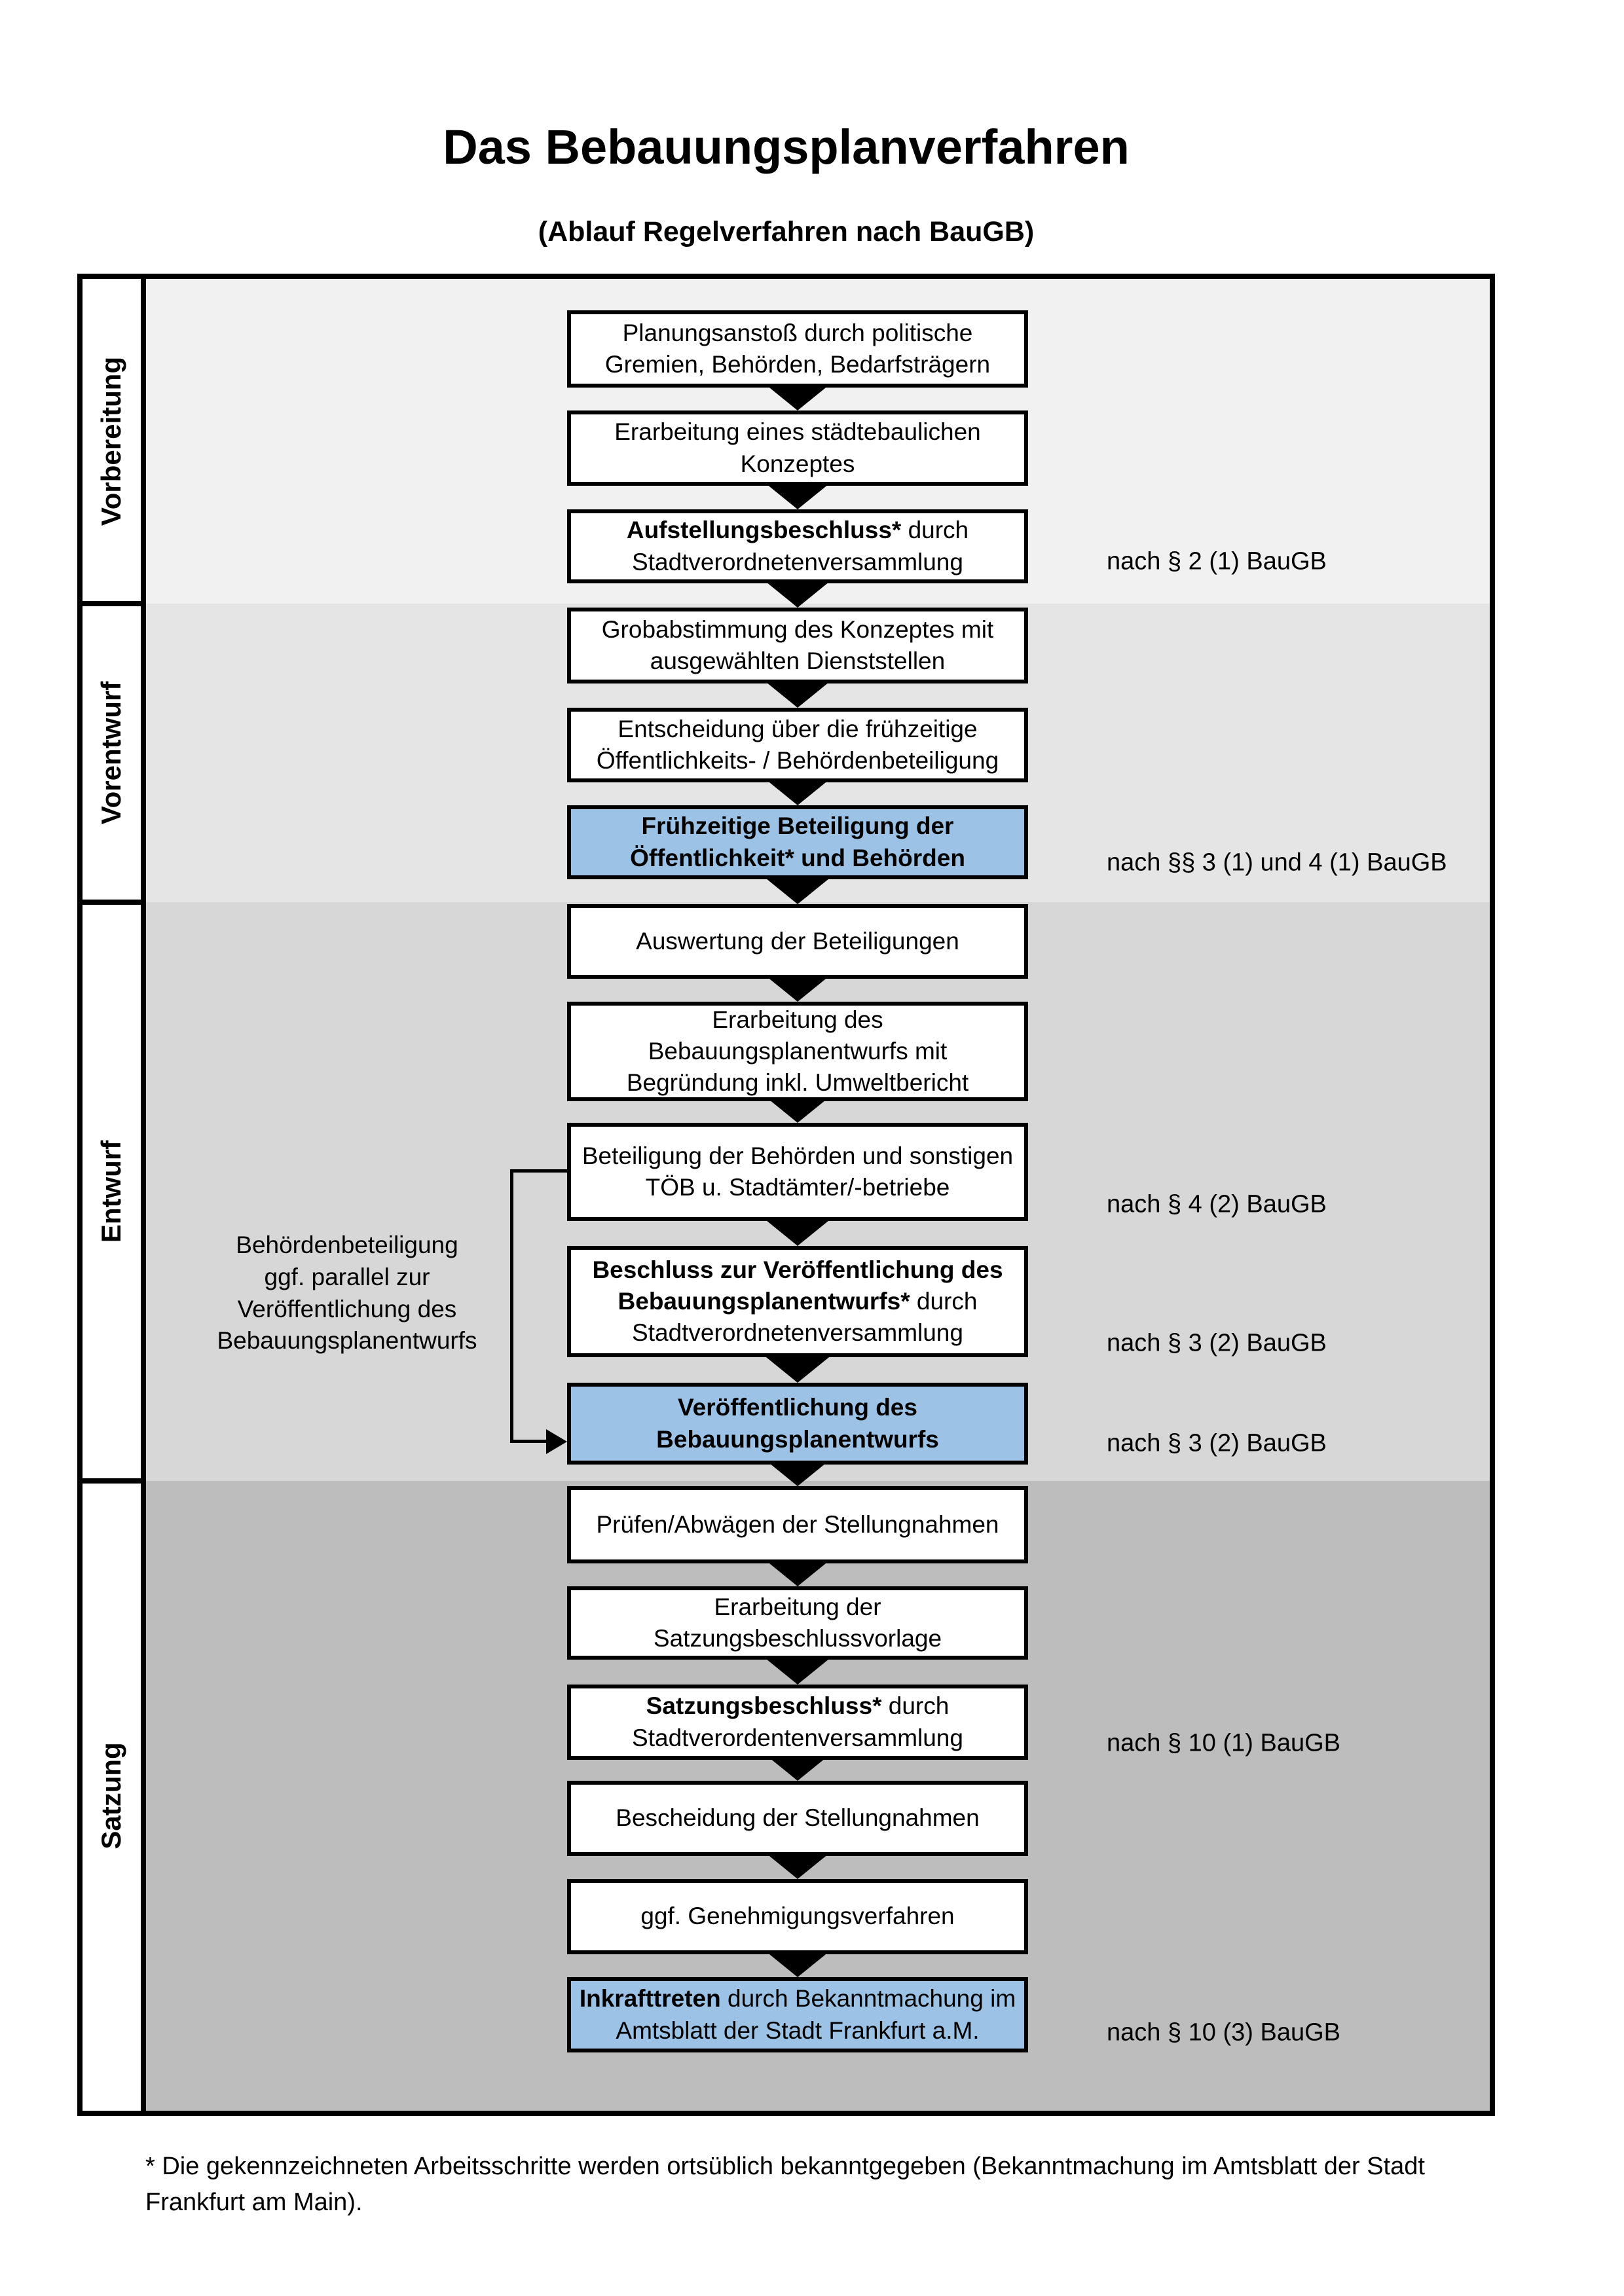 Image resolution: width=1624 pixels, height=2296 pixels. I want to click on law-reference: nach § 10 (3) BauGB, so click(1223, 2032).